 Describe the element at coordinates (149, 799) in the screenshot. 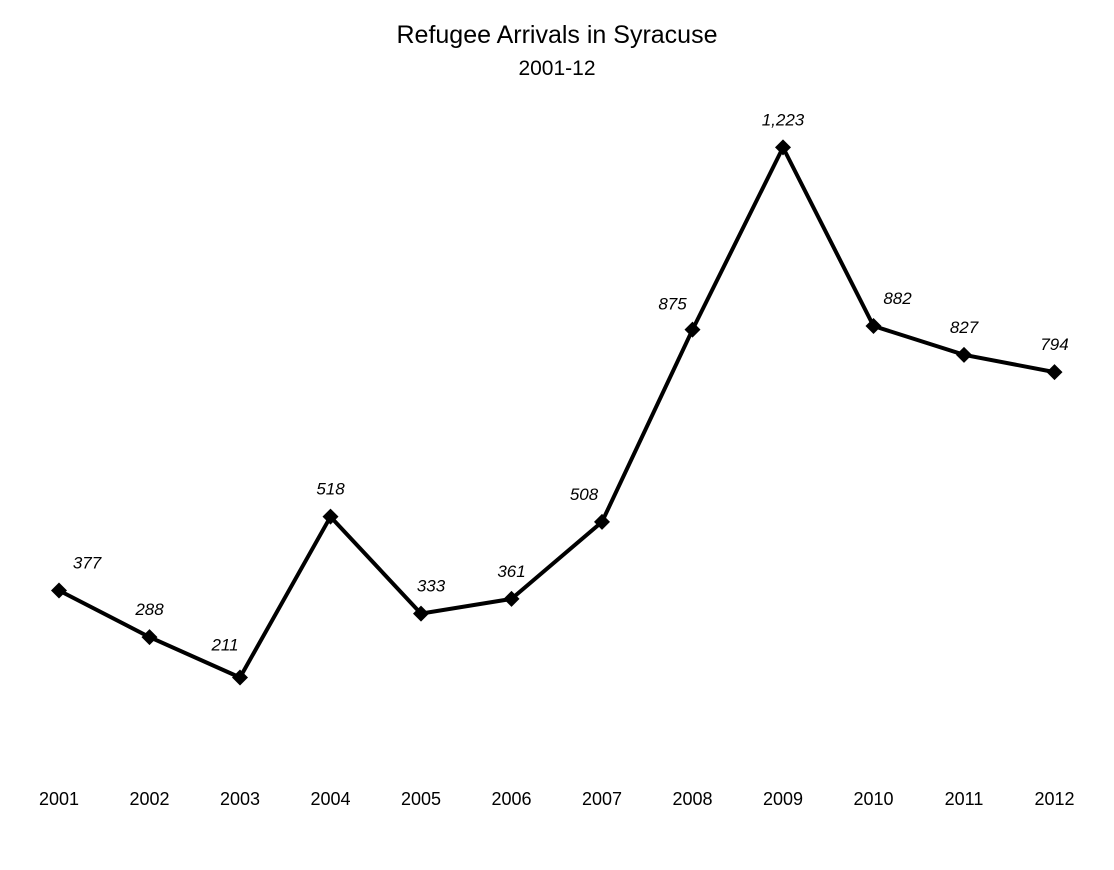

I see `x-tick-label-2002: 2002` at that location.